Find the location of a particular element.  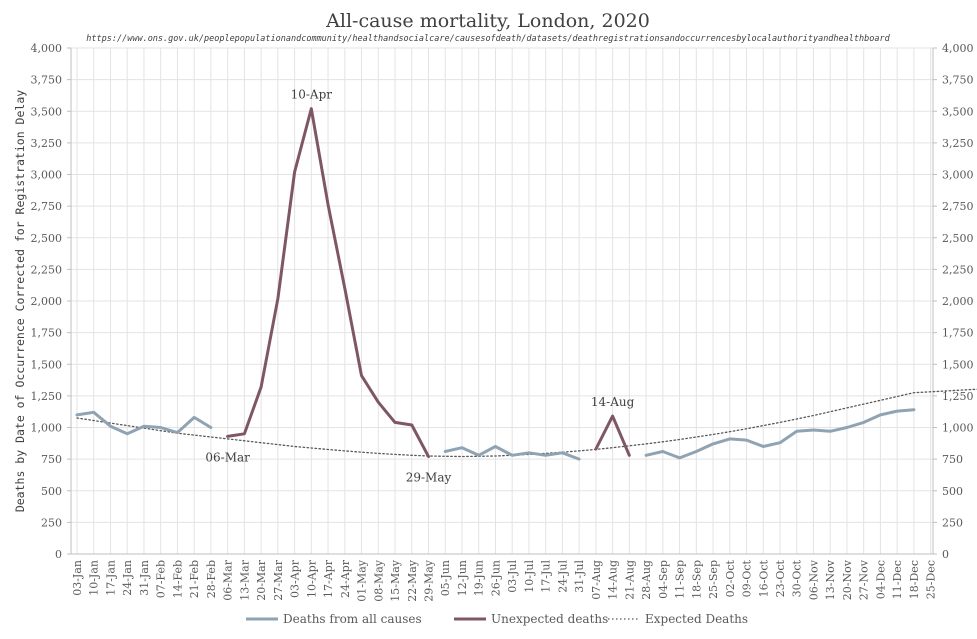

annotation-label: 06-Mar is located at coordinates (227, 457).